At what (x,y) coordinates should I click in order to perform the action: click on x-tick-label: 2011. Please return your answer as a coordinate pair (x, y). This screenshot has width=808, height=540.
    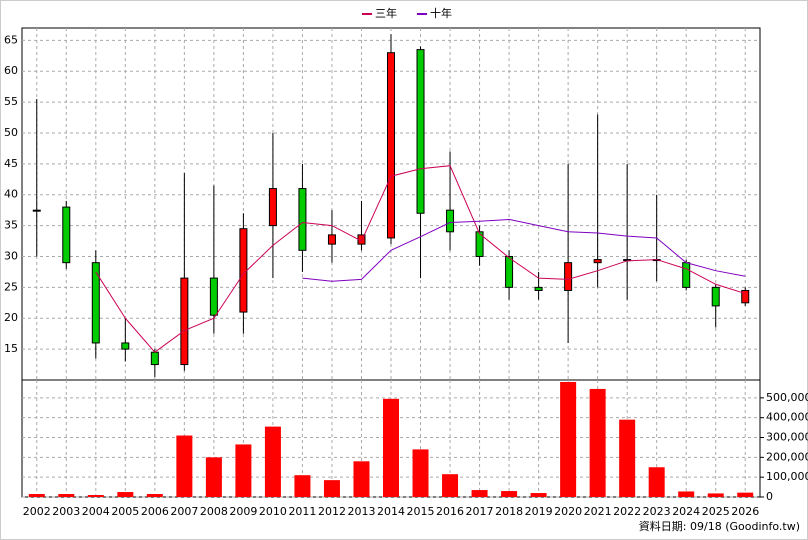
    Looking at the image, I should click on (302, 511).